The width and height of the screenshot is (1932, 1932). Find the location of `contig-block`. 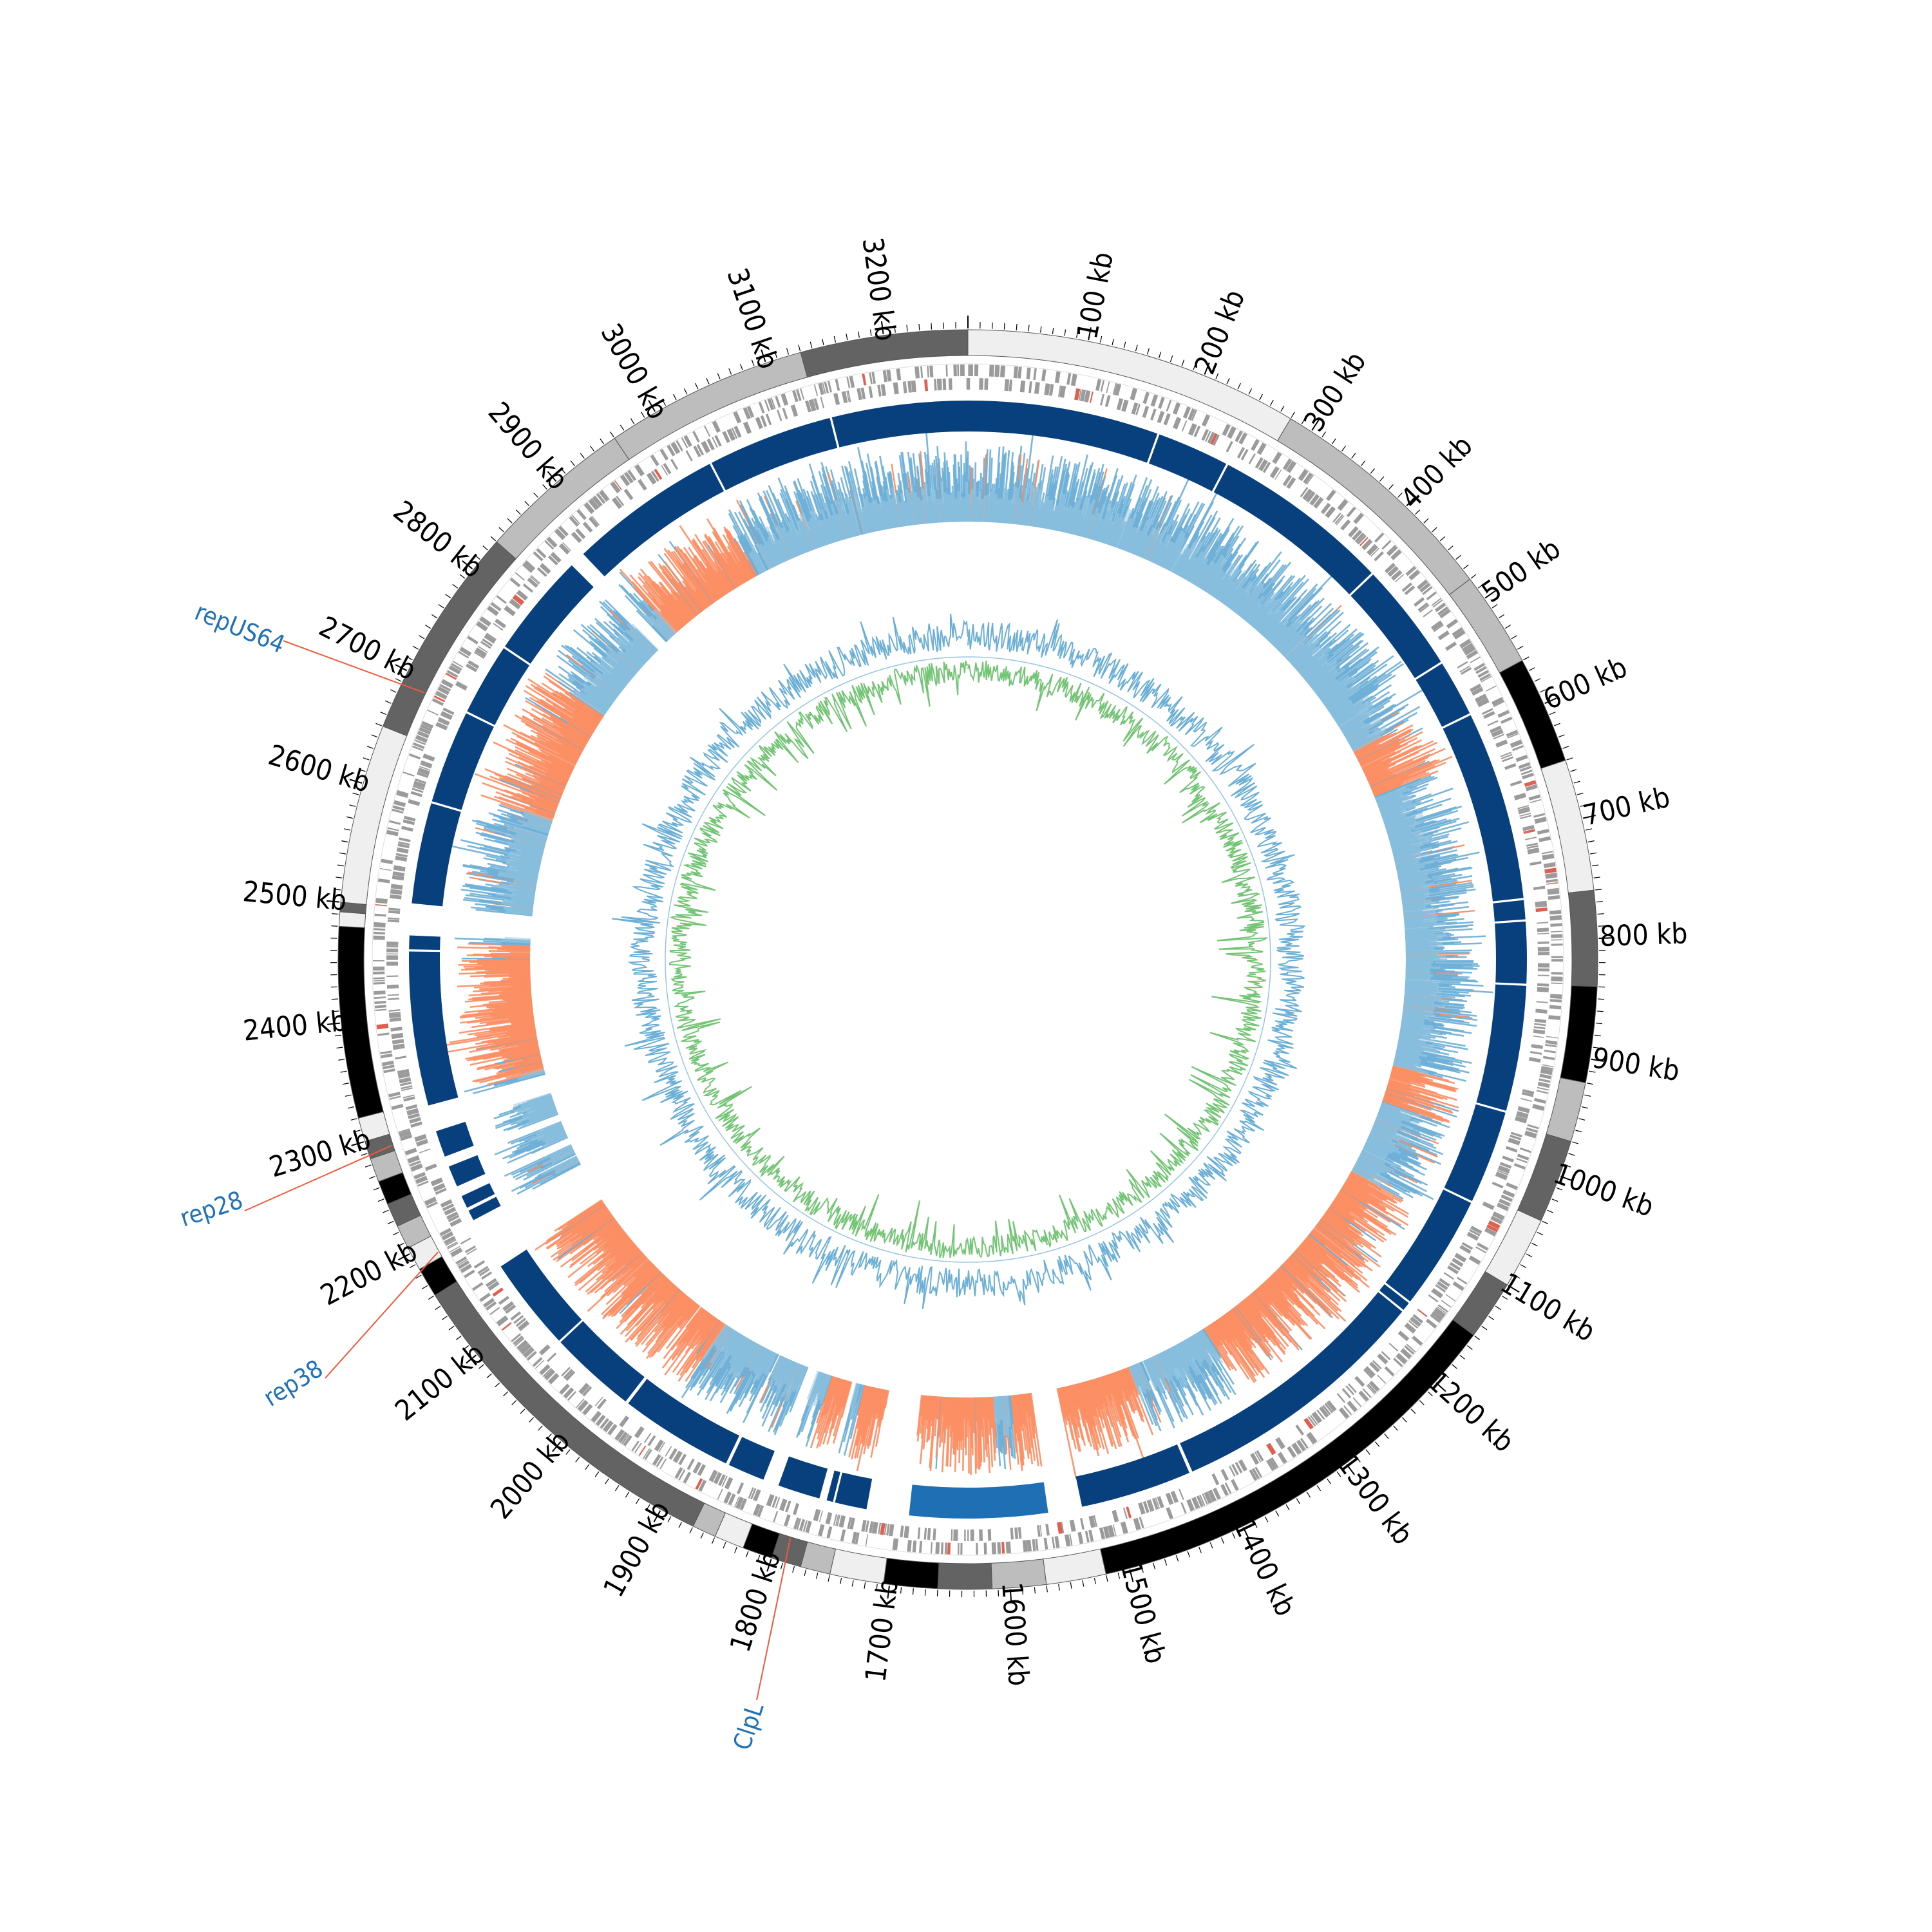

contig-block is located at coordinates (684, 1421).